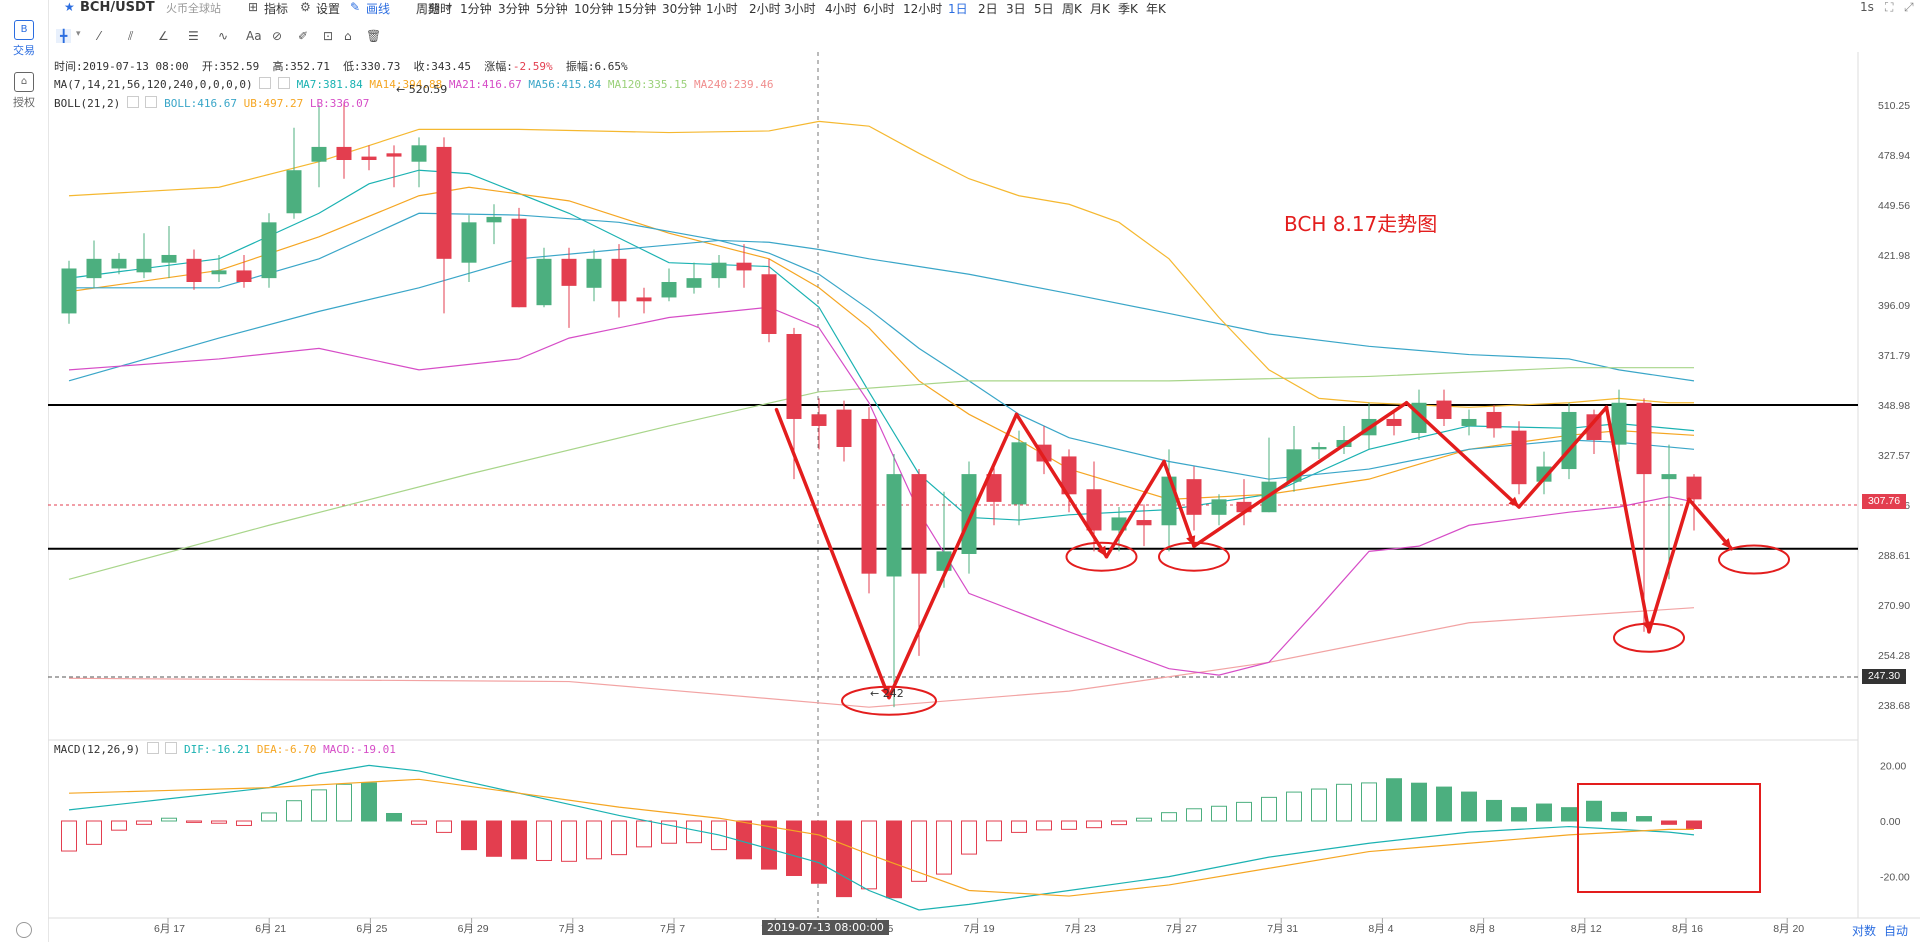 This screenshot has height=942, width=1920. What do you see at coordinates (328, 9) in the screenshot?
I see `settings-button: 设置` at bounding box center [328, 9].